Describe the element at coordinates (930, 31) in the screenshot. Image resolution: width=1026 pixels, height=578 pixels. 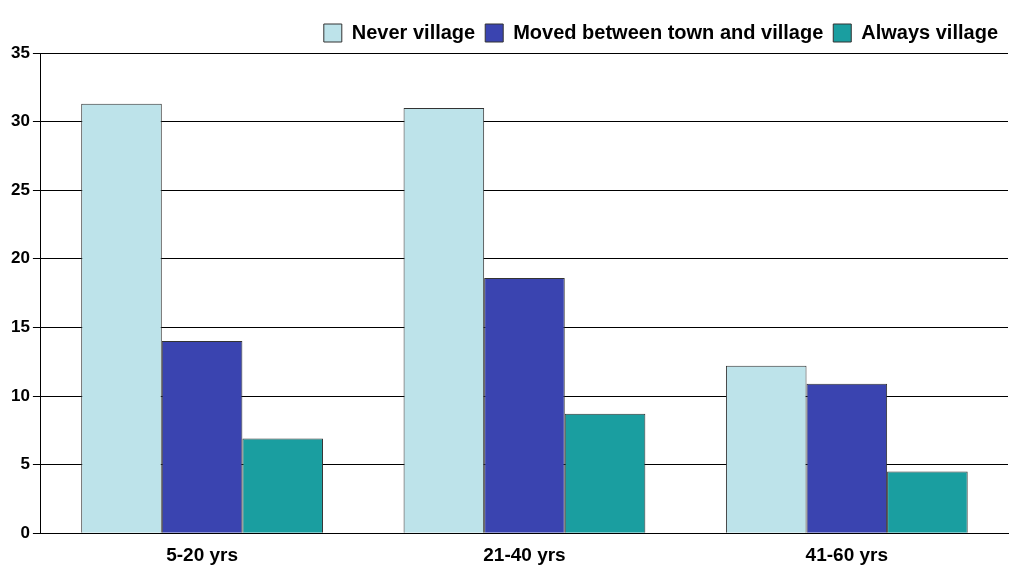
I see `legend-label: Always village` at that location.